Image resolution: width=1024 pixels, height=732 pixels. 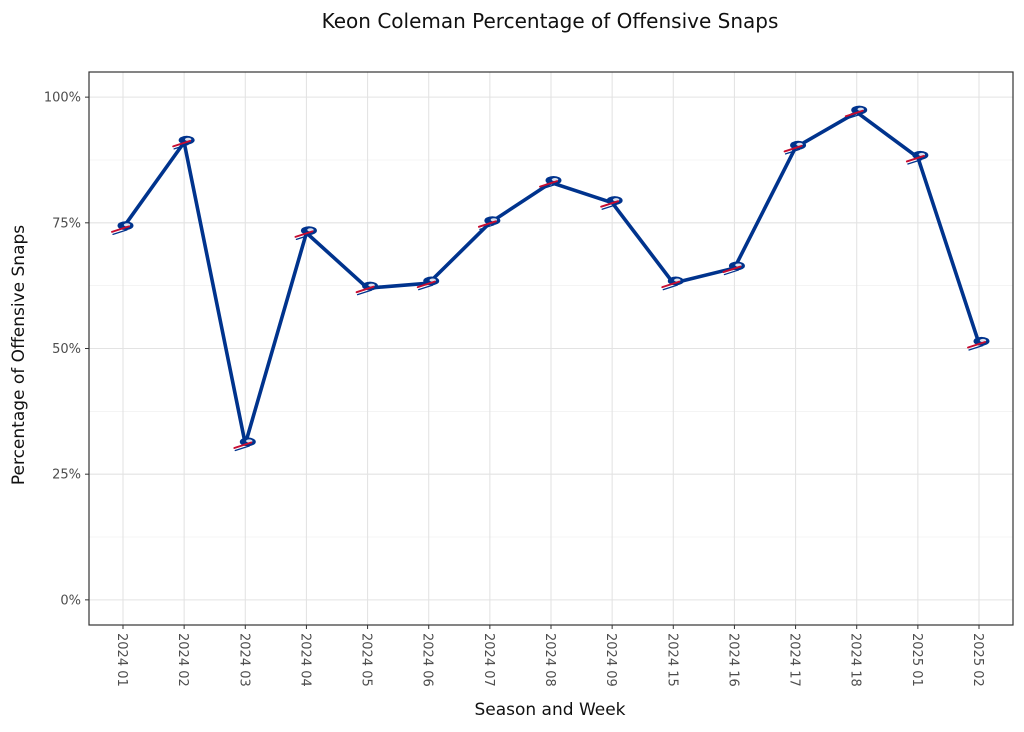 I want to click on x-tick-label: 2024 18, so click(x=855, y=660).